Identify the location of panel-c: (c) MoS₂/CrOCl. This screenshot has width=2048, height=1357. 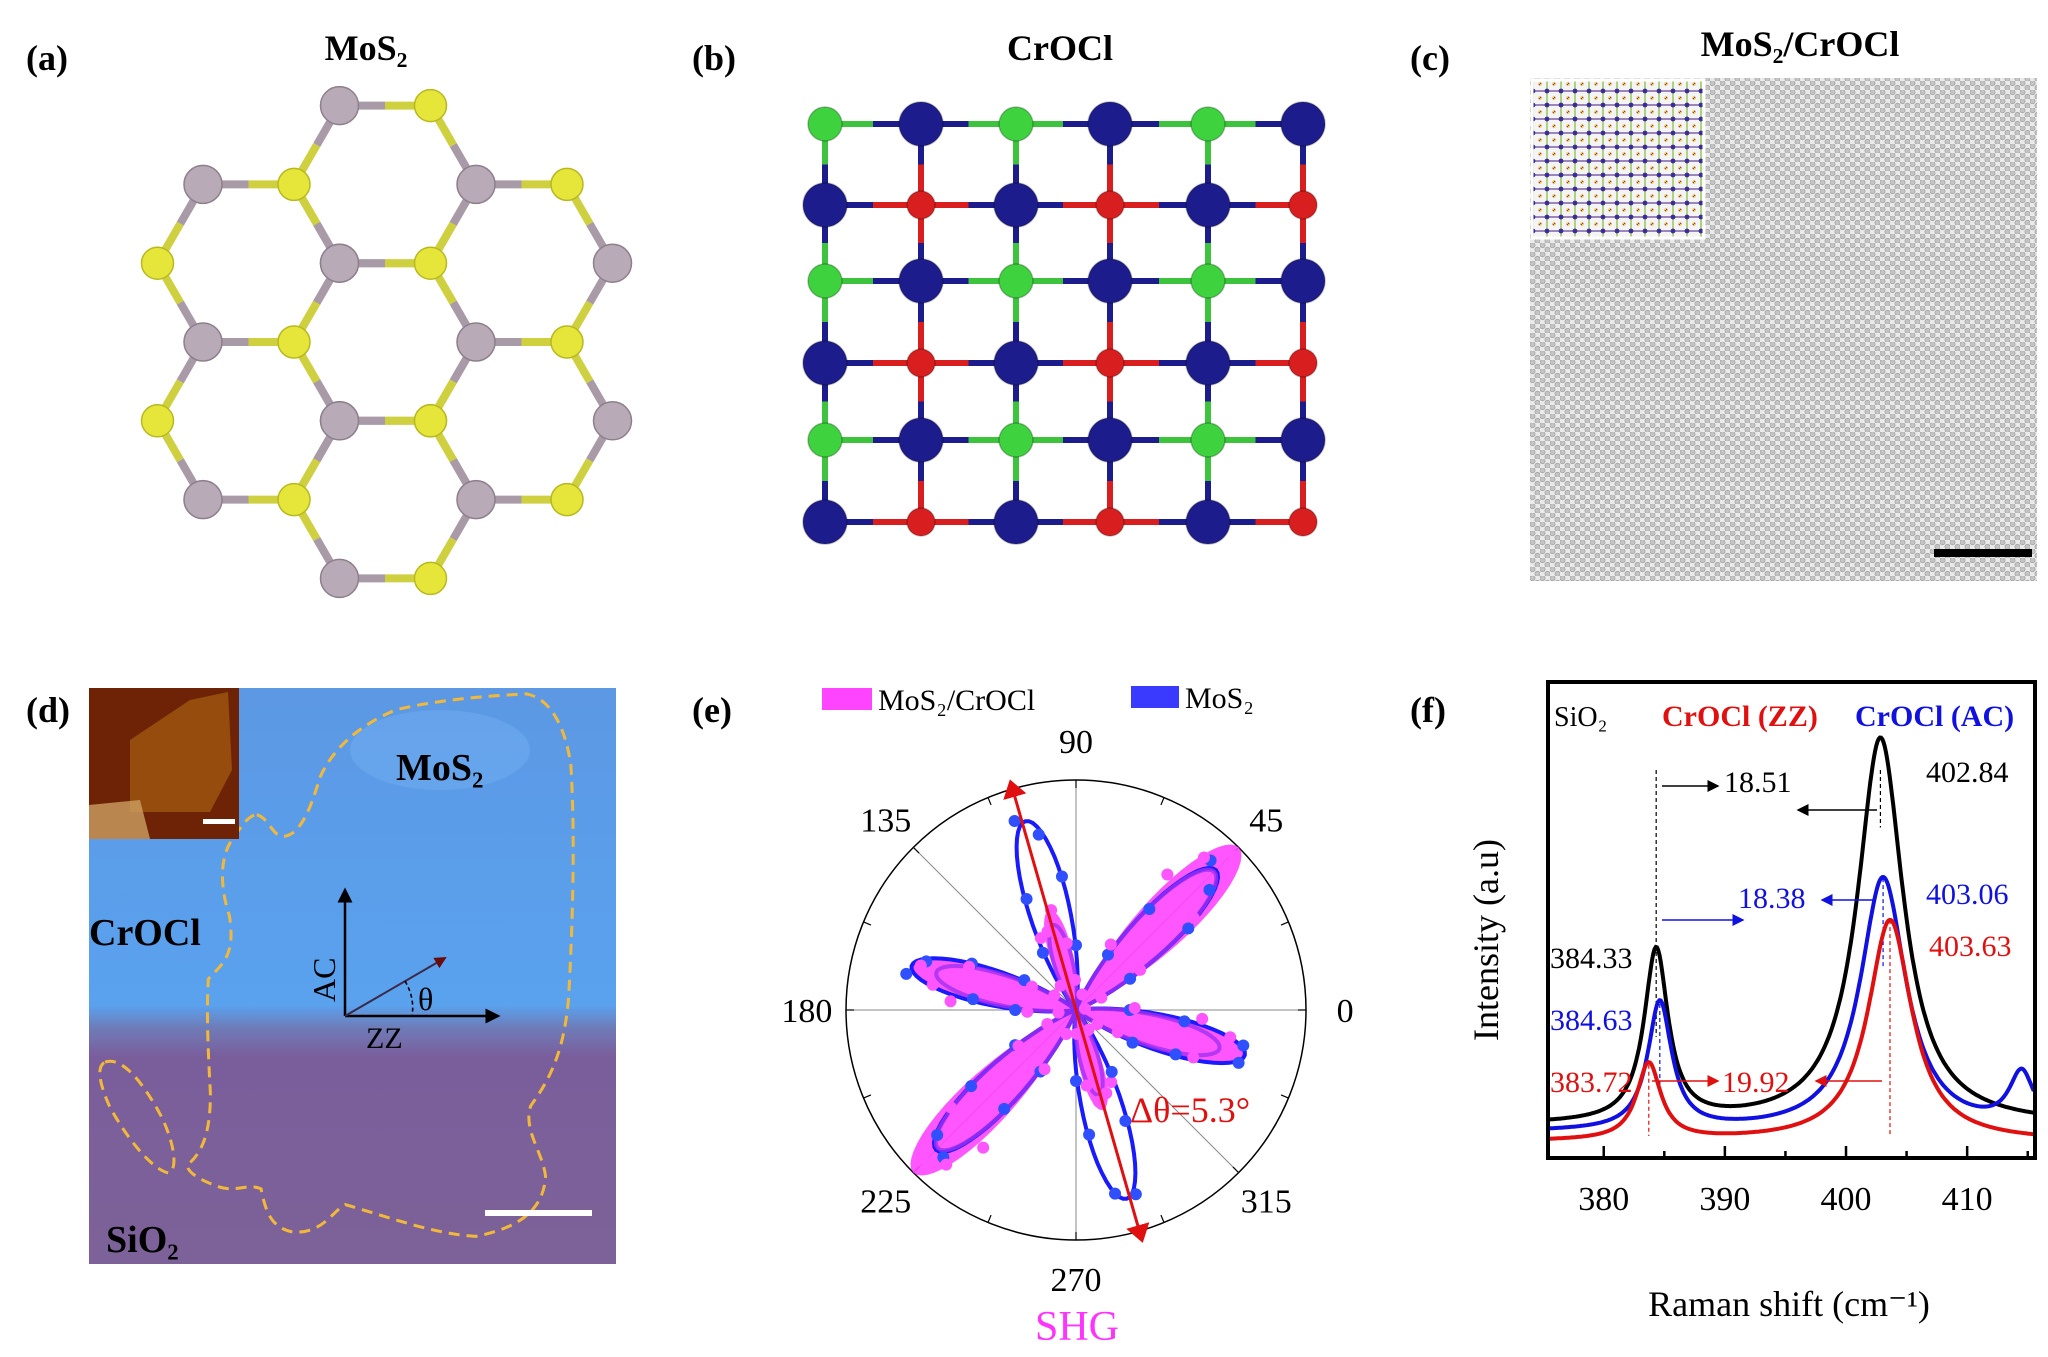
(1723, 302).